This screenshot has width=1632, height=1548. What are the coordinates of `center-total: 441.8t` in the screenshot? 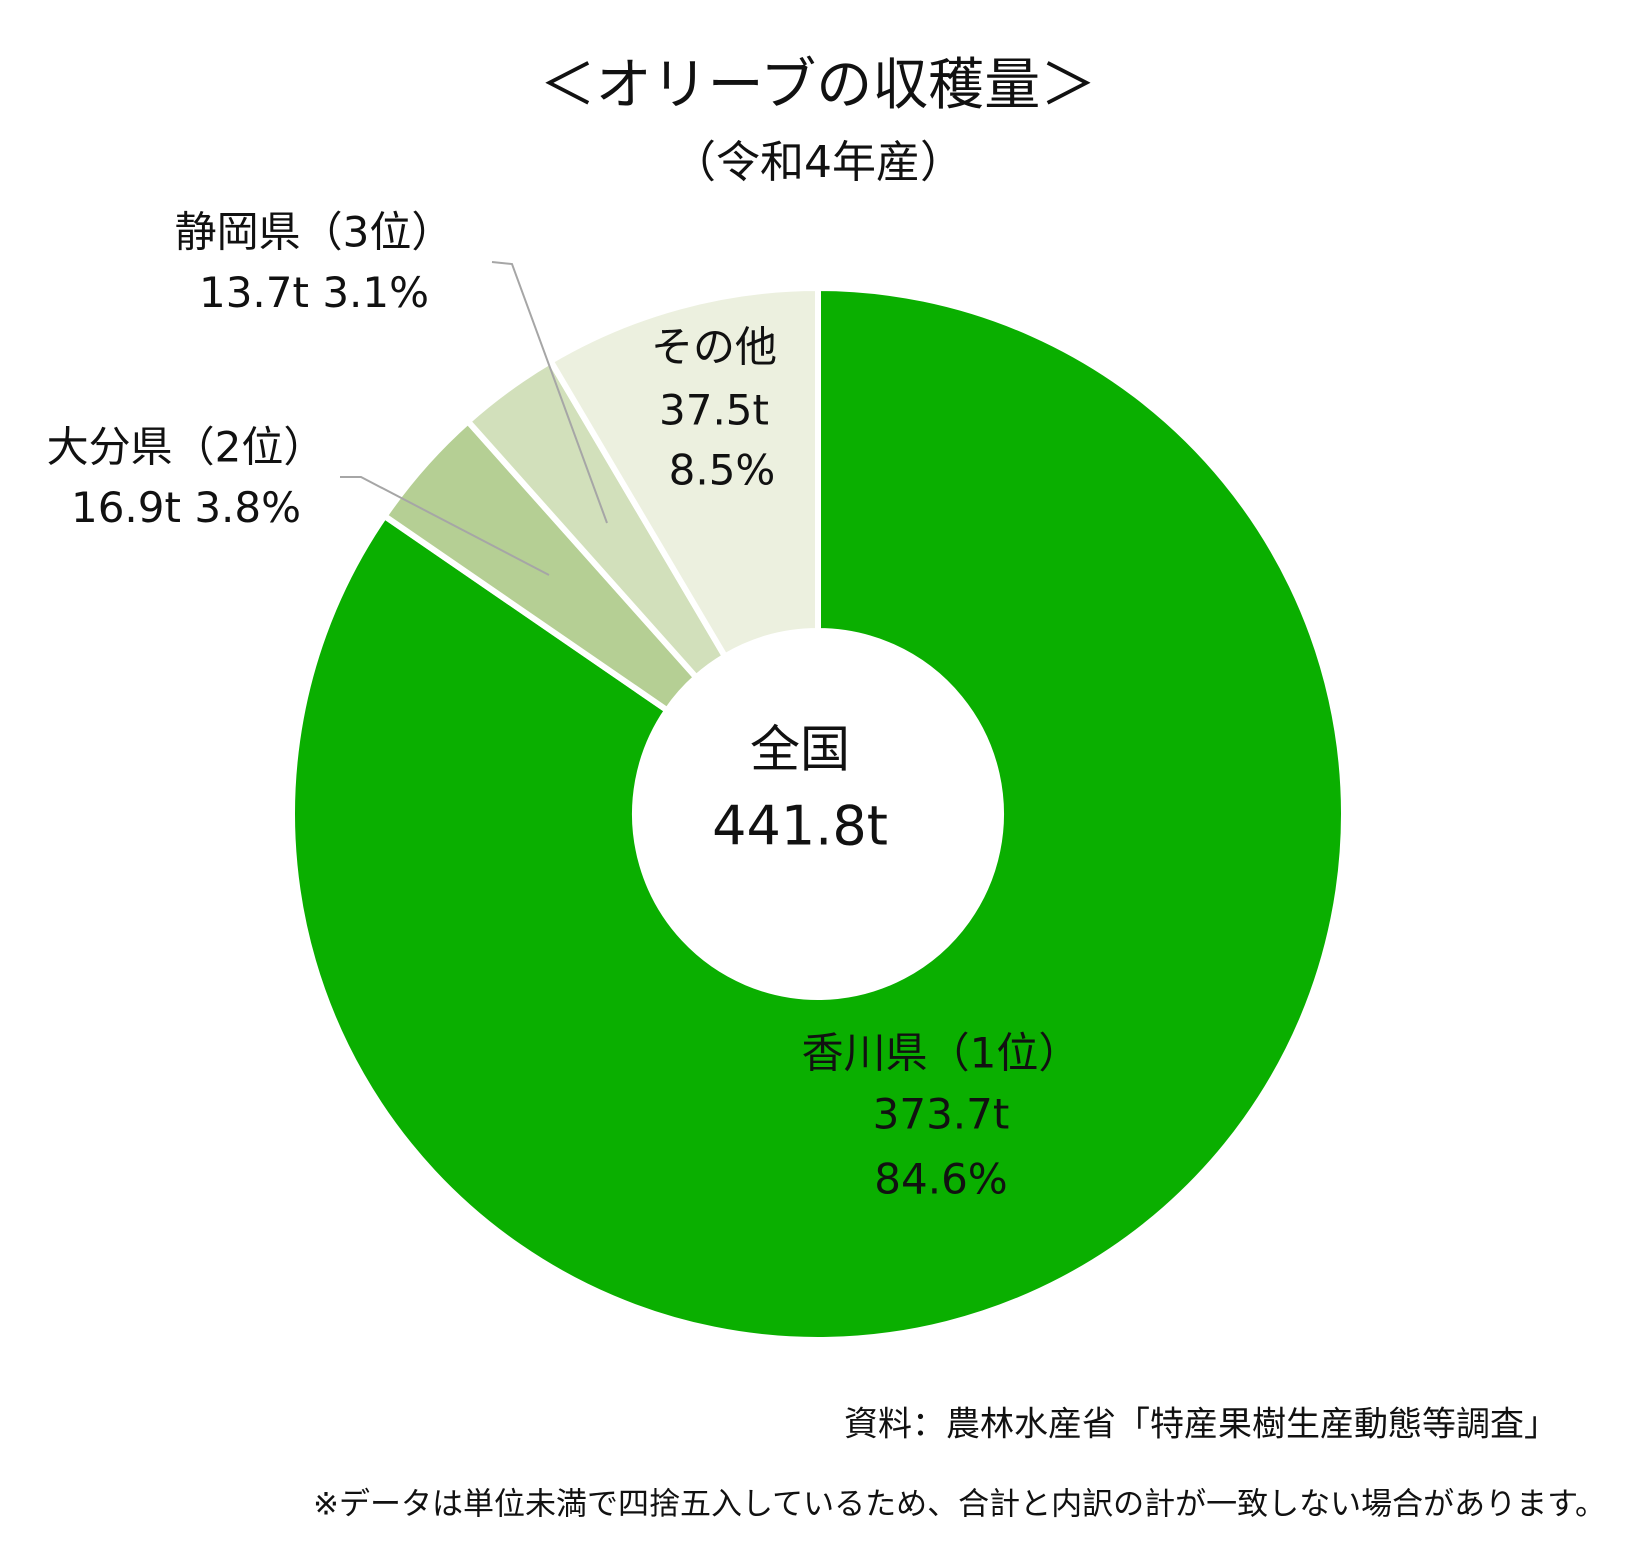 It's located at (800, 826).